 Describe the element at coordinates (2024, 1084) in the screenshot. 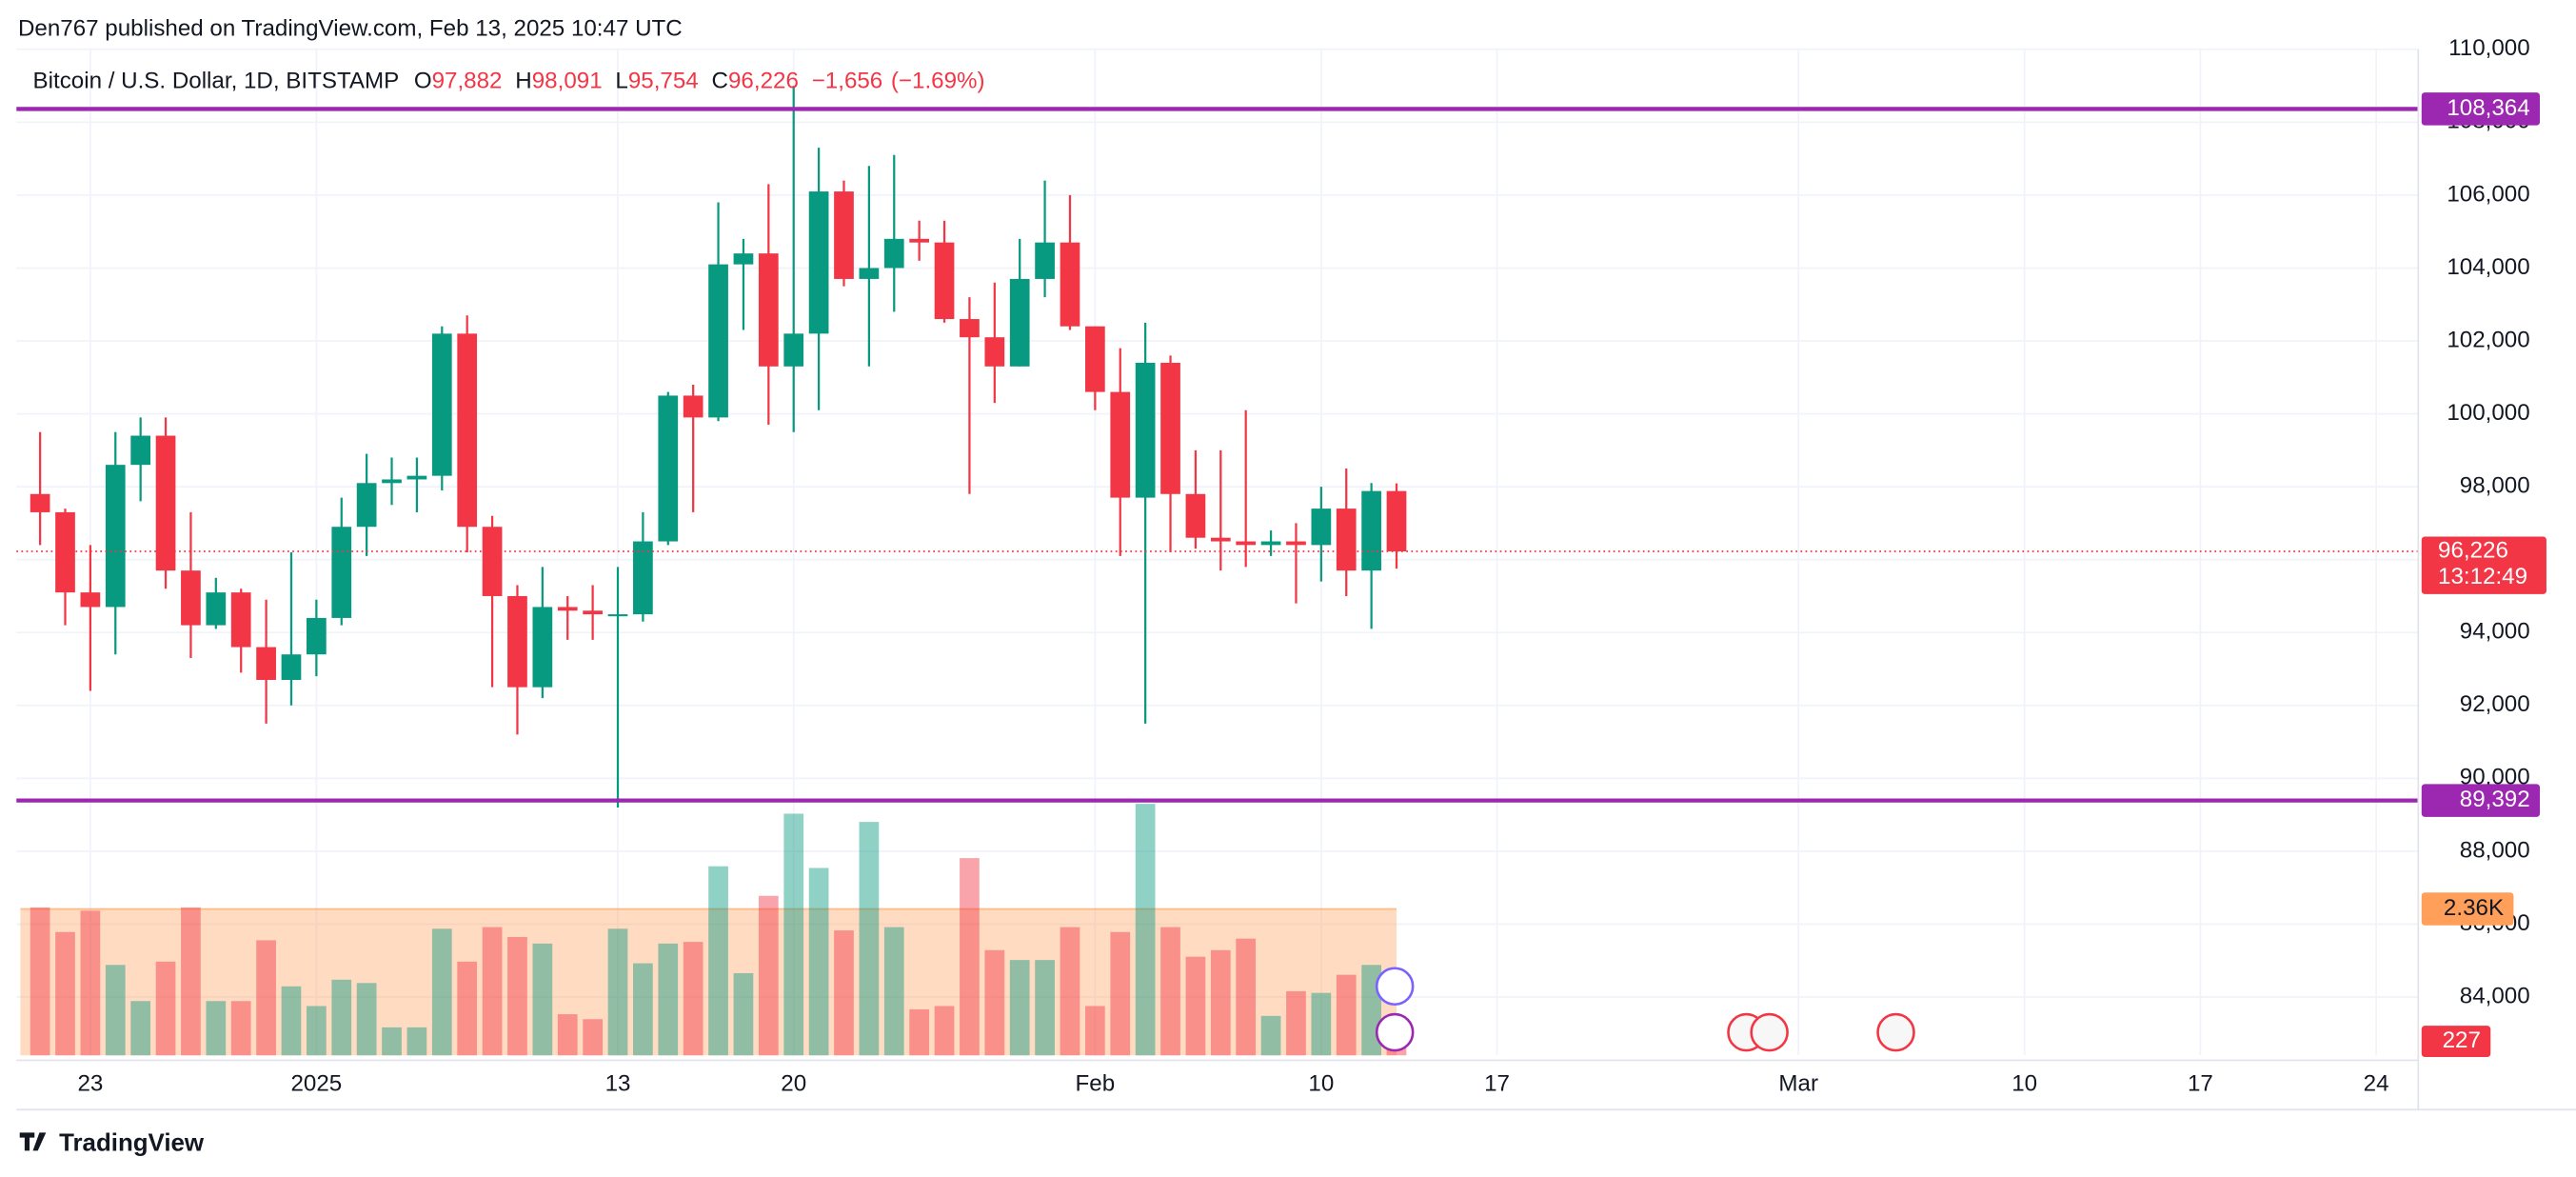

I see `x-tick-label: 10` at that location.